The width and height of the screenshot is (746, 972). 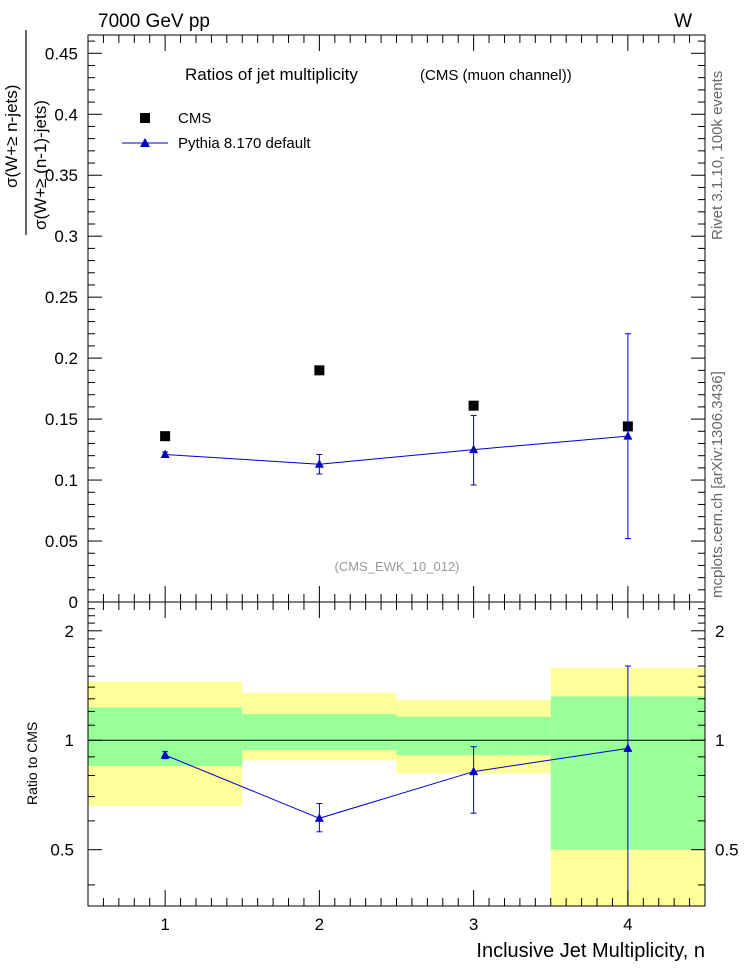 I want to click on main-y-tick-label: 0.4, so click(x=66, y=114).